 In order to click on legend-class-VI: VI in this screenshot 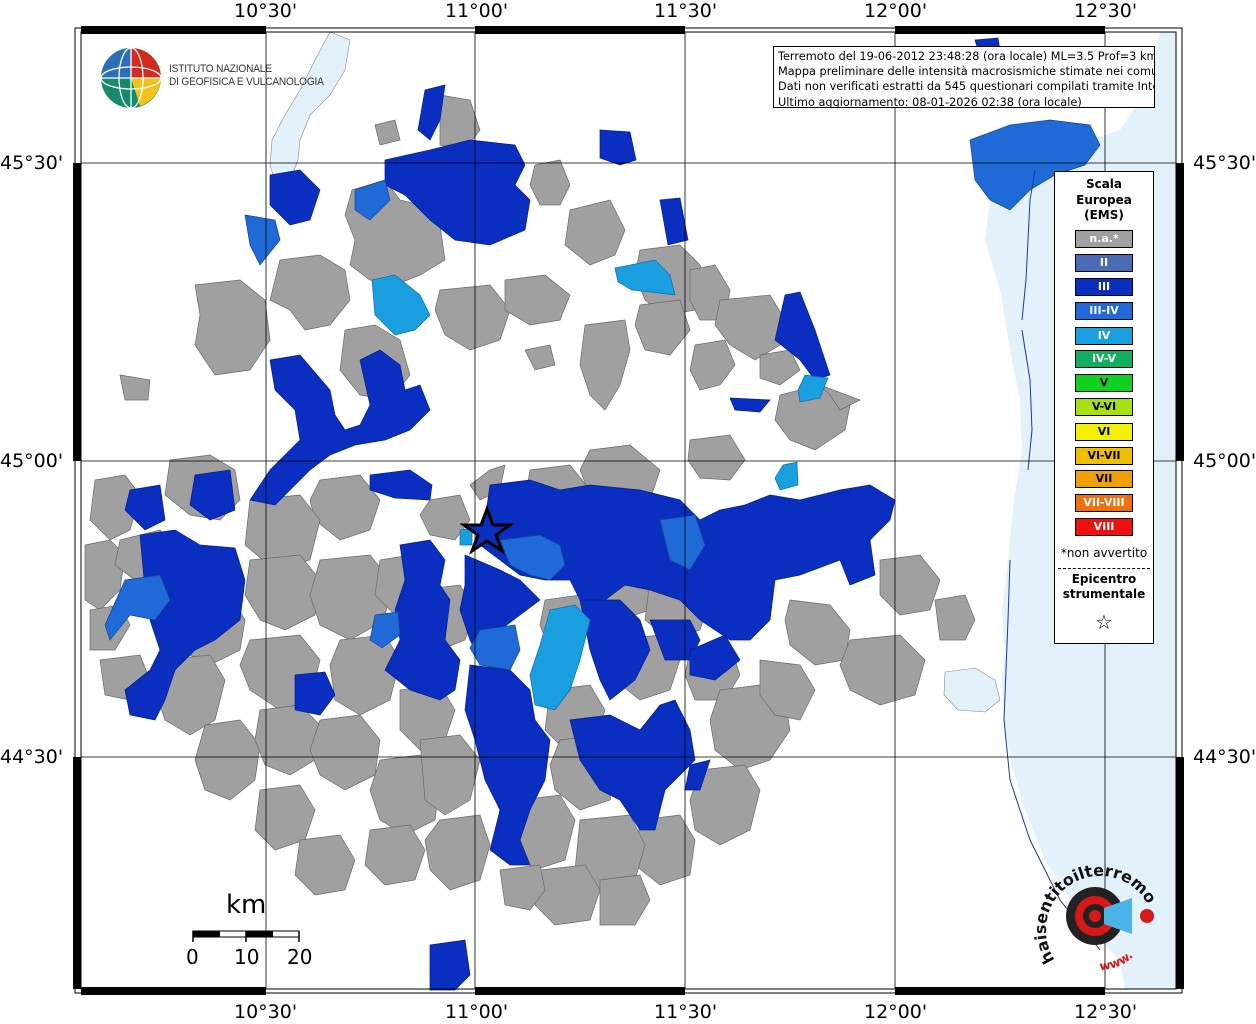, I will do `click(1104, 432)`.